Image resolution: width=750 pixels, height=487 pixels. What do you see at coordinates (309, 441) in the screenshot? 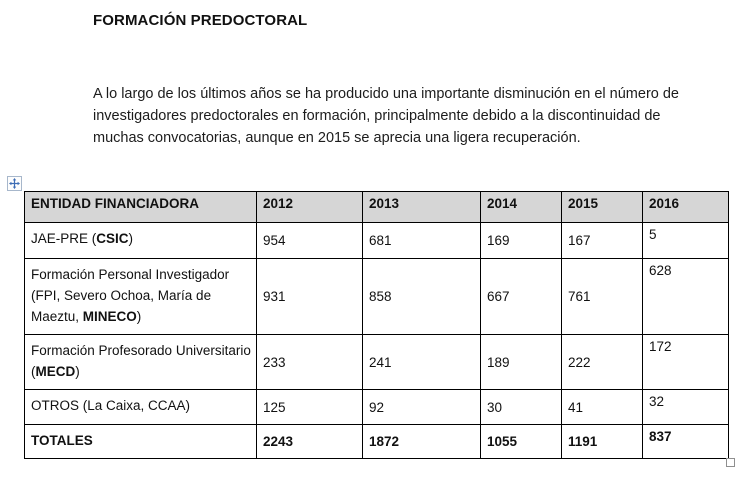
I see `value-cell: 2243` at bounding box center [309, 441].